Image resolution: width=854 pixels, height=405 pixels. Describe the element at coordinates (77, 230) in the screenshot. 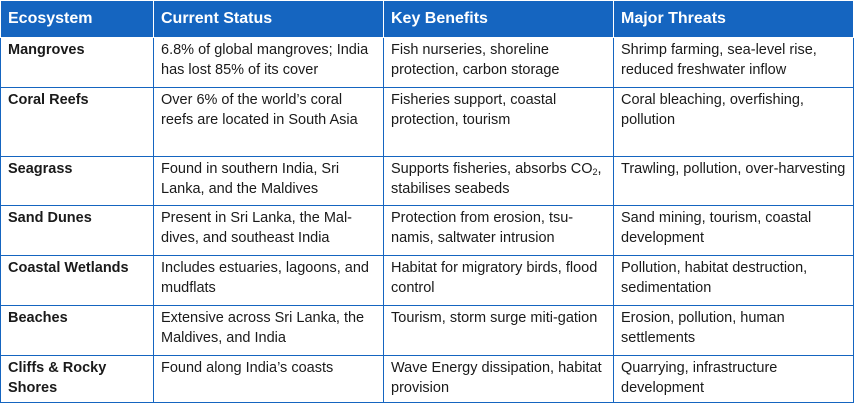

I see `ecosystem-cell: Sand Dunes` at that location.